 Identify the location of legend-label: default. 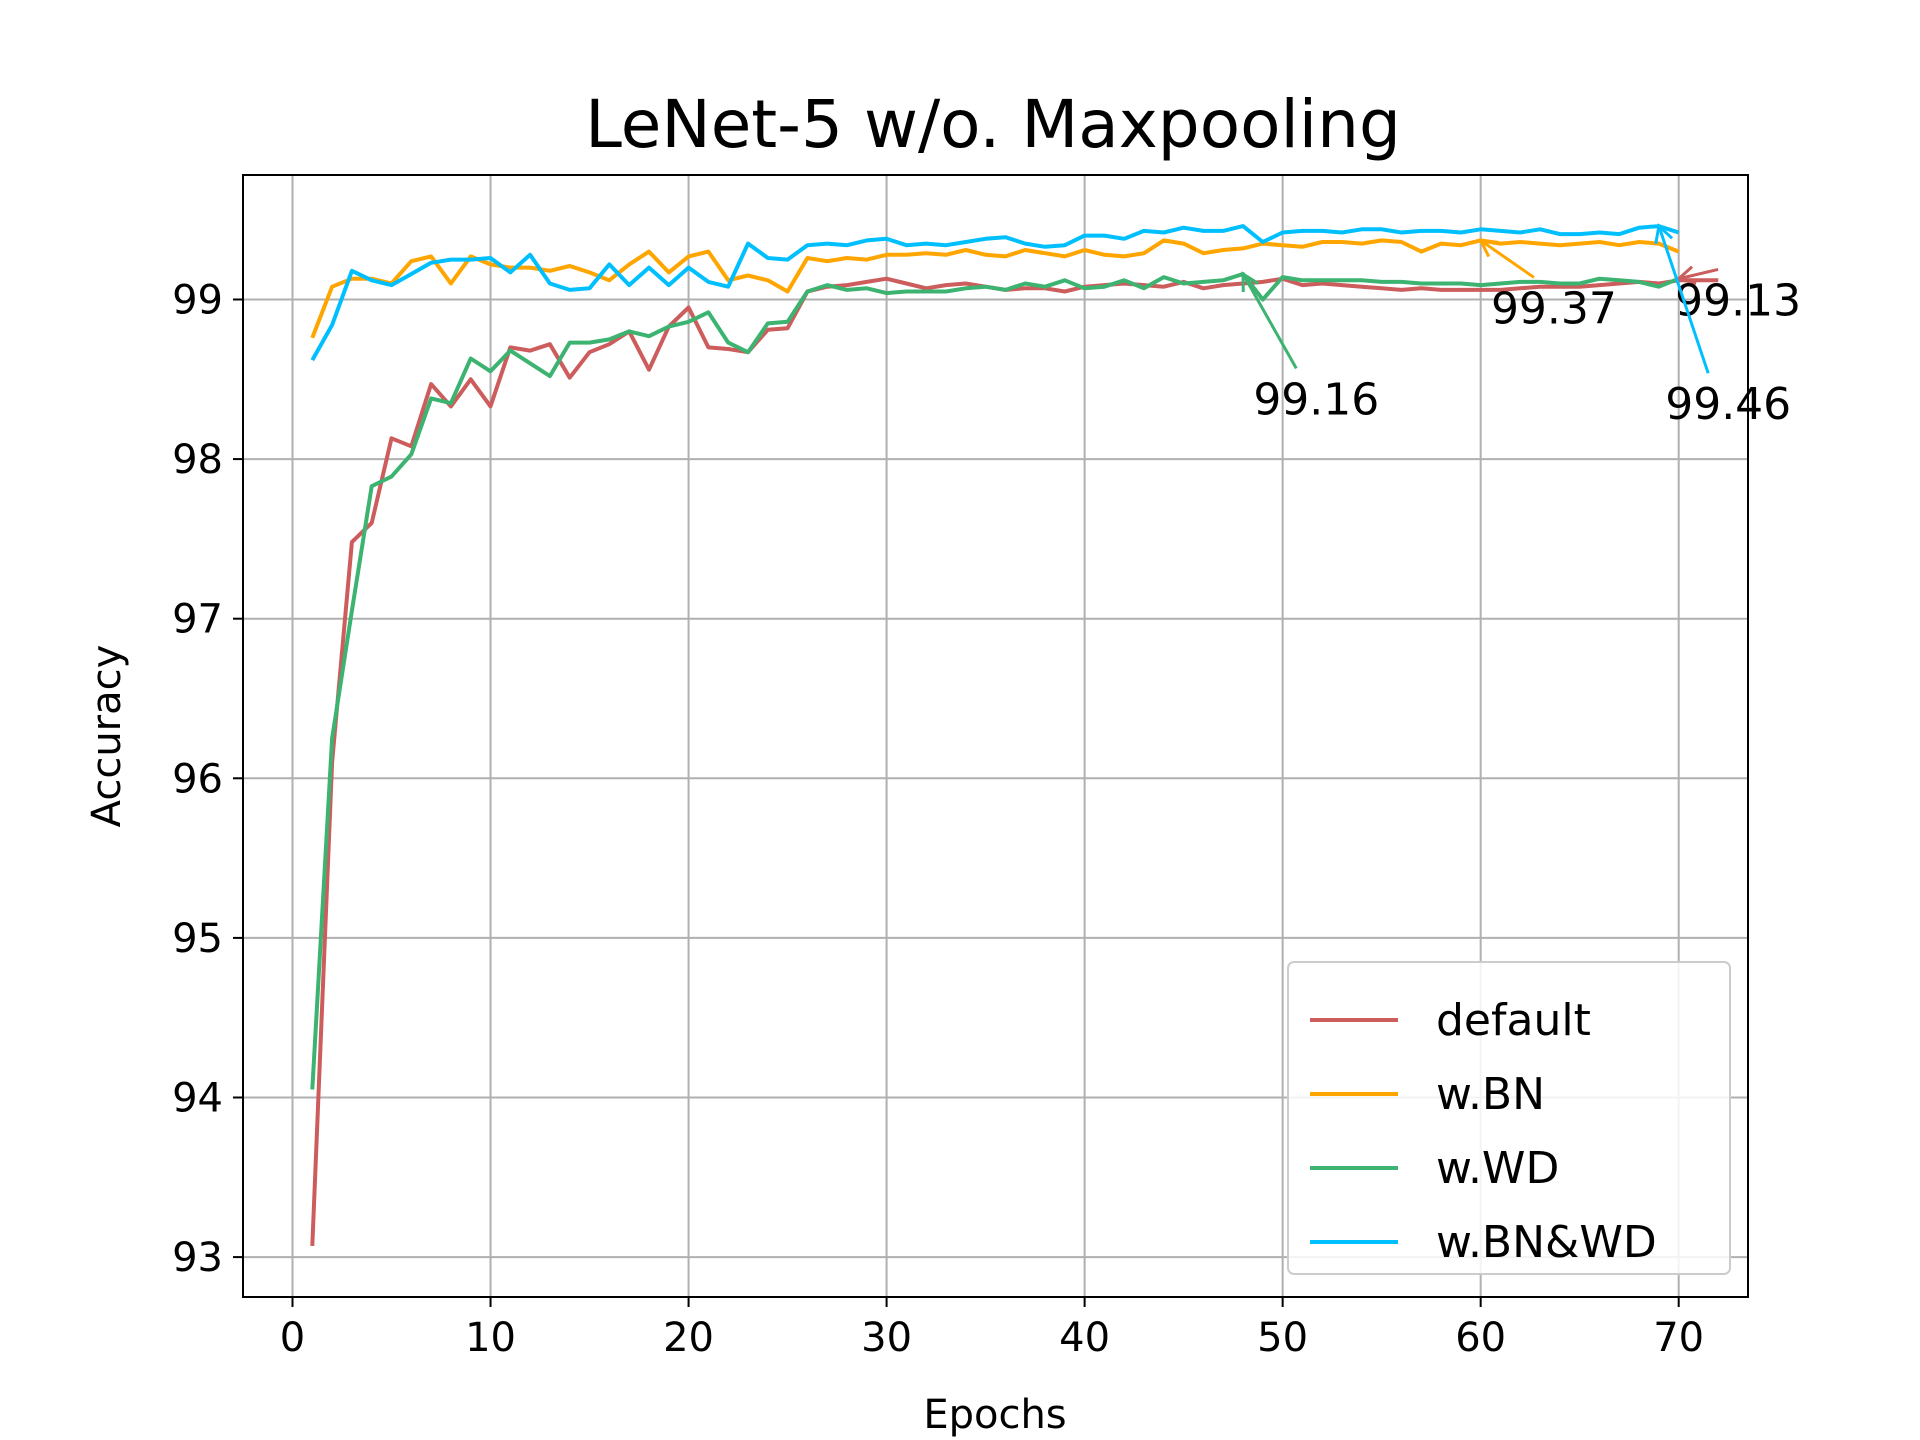
(1513, 1020).